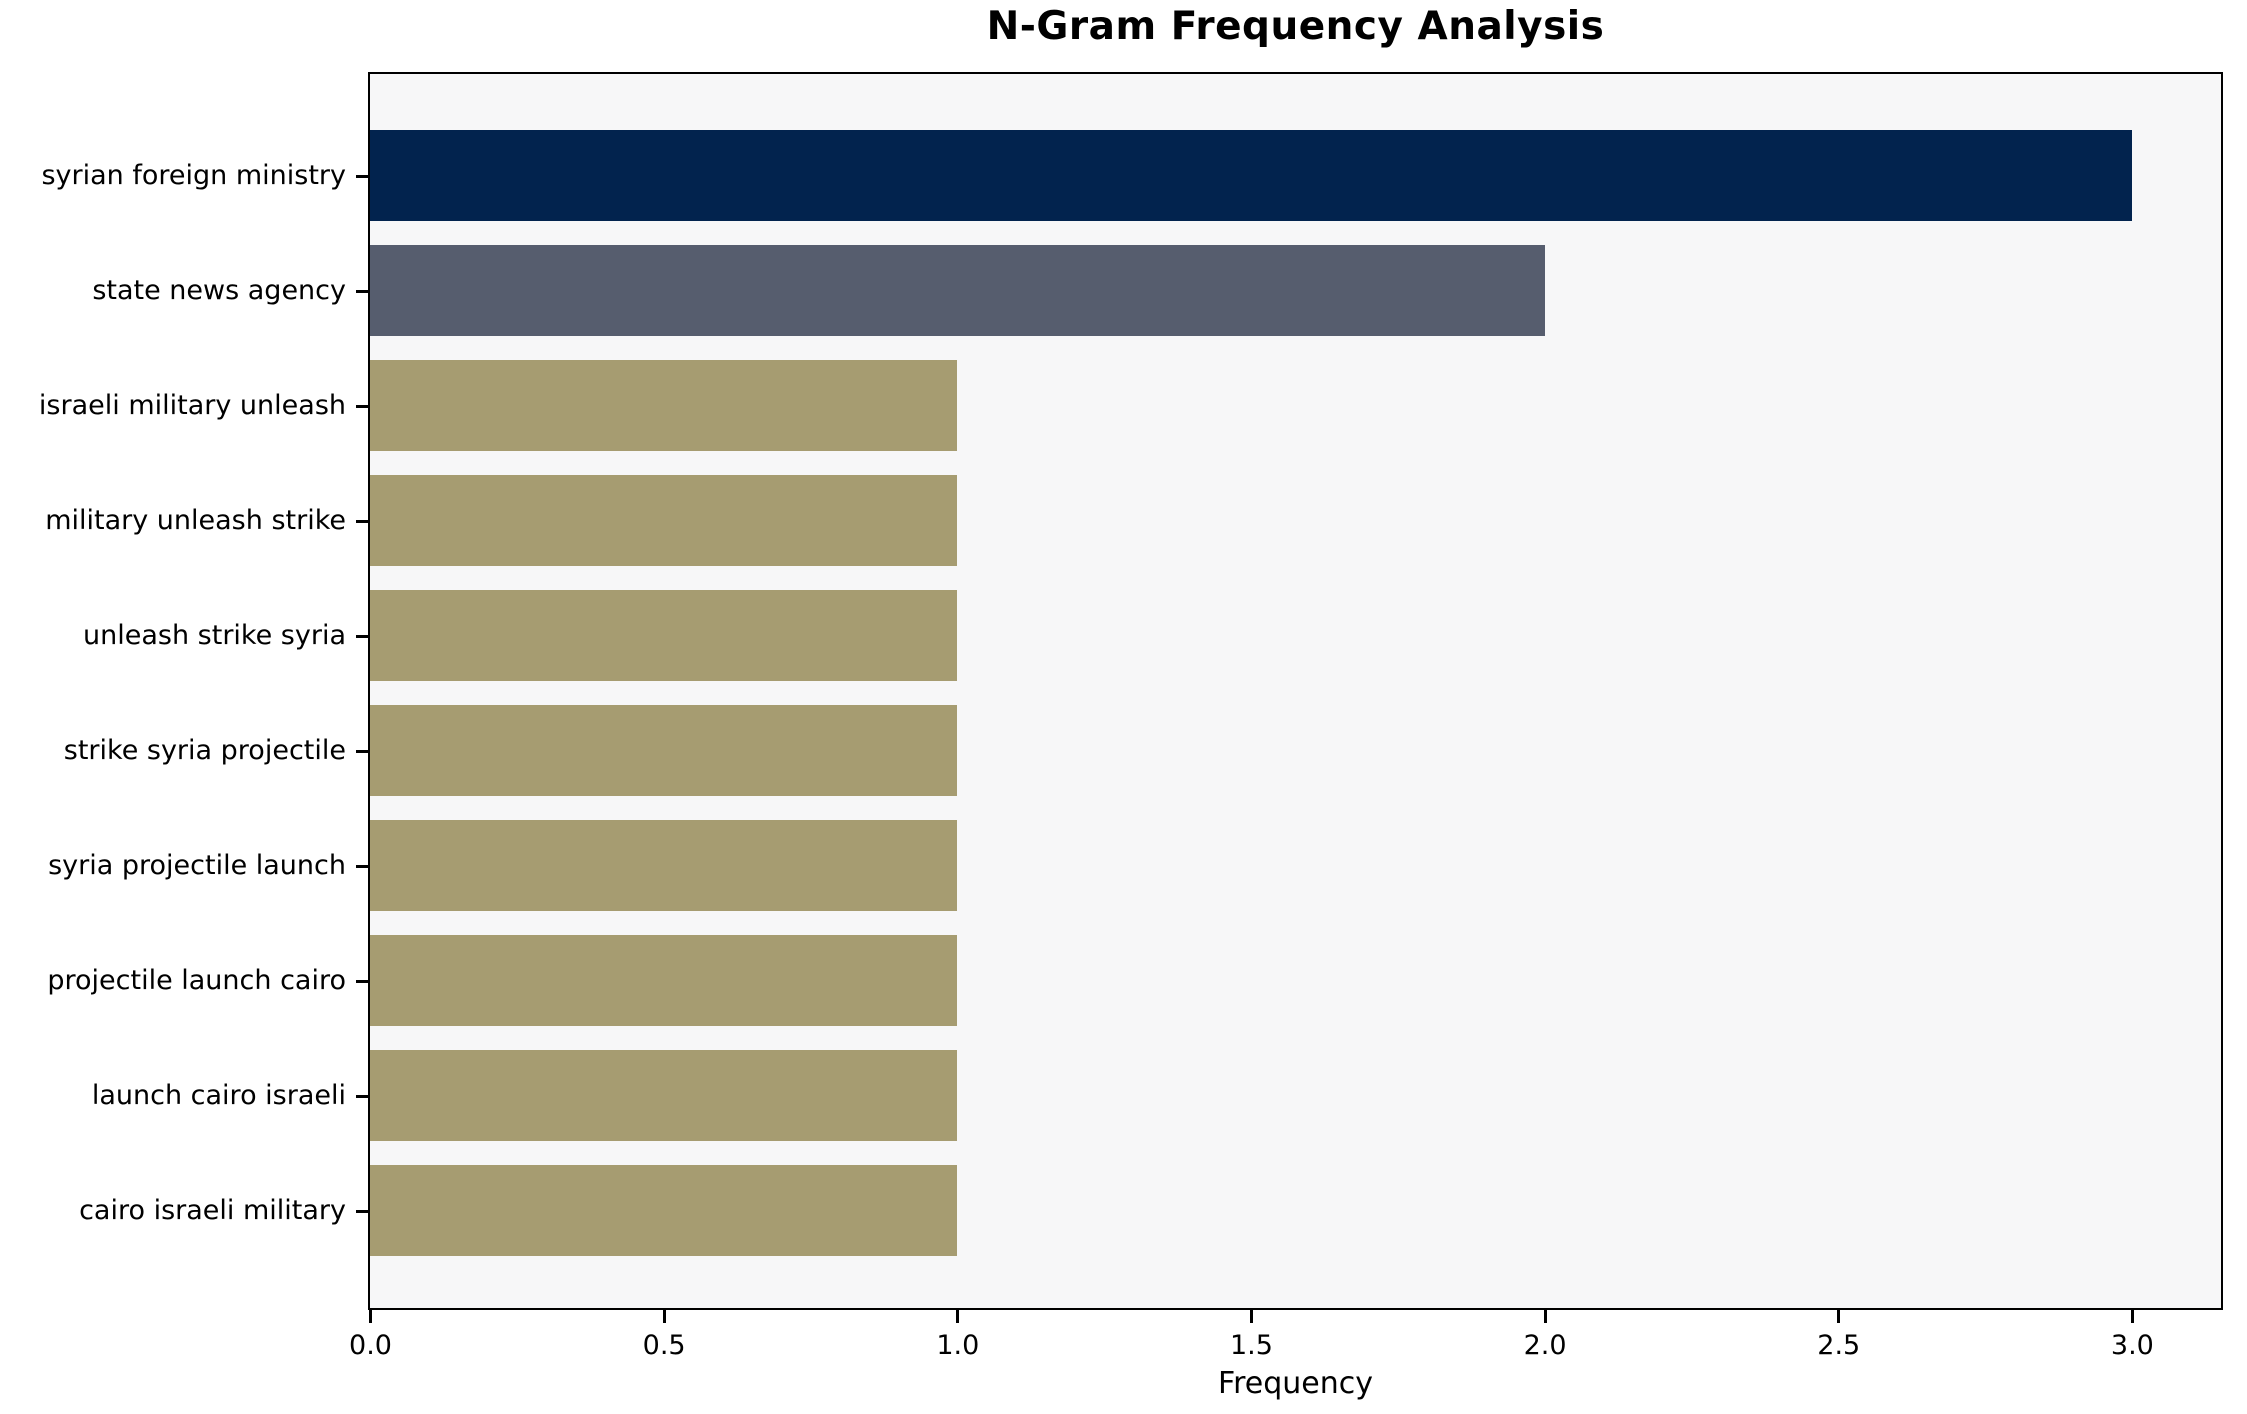 The height and width of the screenshot is (1414, 2247). Describe the element at coordinates (2132, 1345) in the screenshot. I see `x-tick-label: 3.0` at that location.